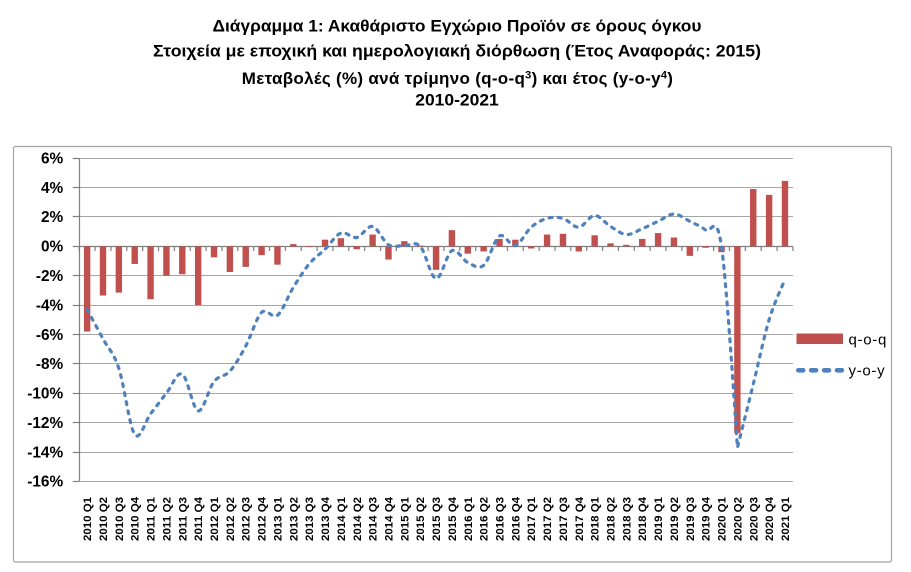 Image resolution: width=911 pixels, height=572 pixels. I want to click on svg-text: 2010 Q1, so click(88, 519).